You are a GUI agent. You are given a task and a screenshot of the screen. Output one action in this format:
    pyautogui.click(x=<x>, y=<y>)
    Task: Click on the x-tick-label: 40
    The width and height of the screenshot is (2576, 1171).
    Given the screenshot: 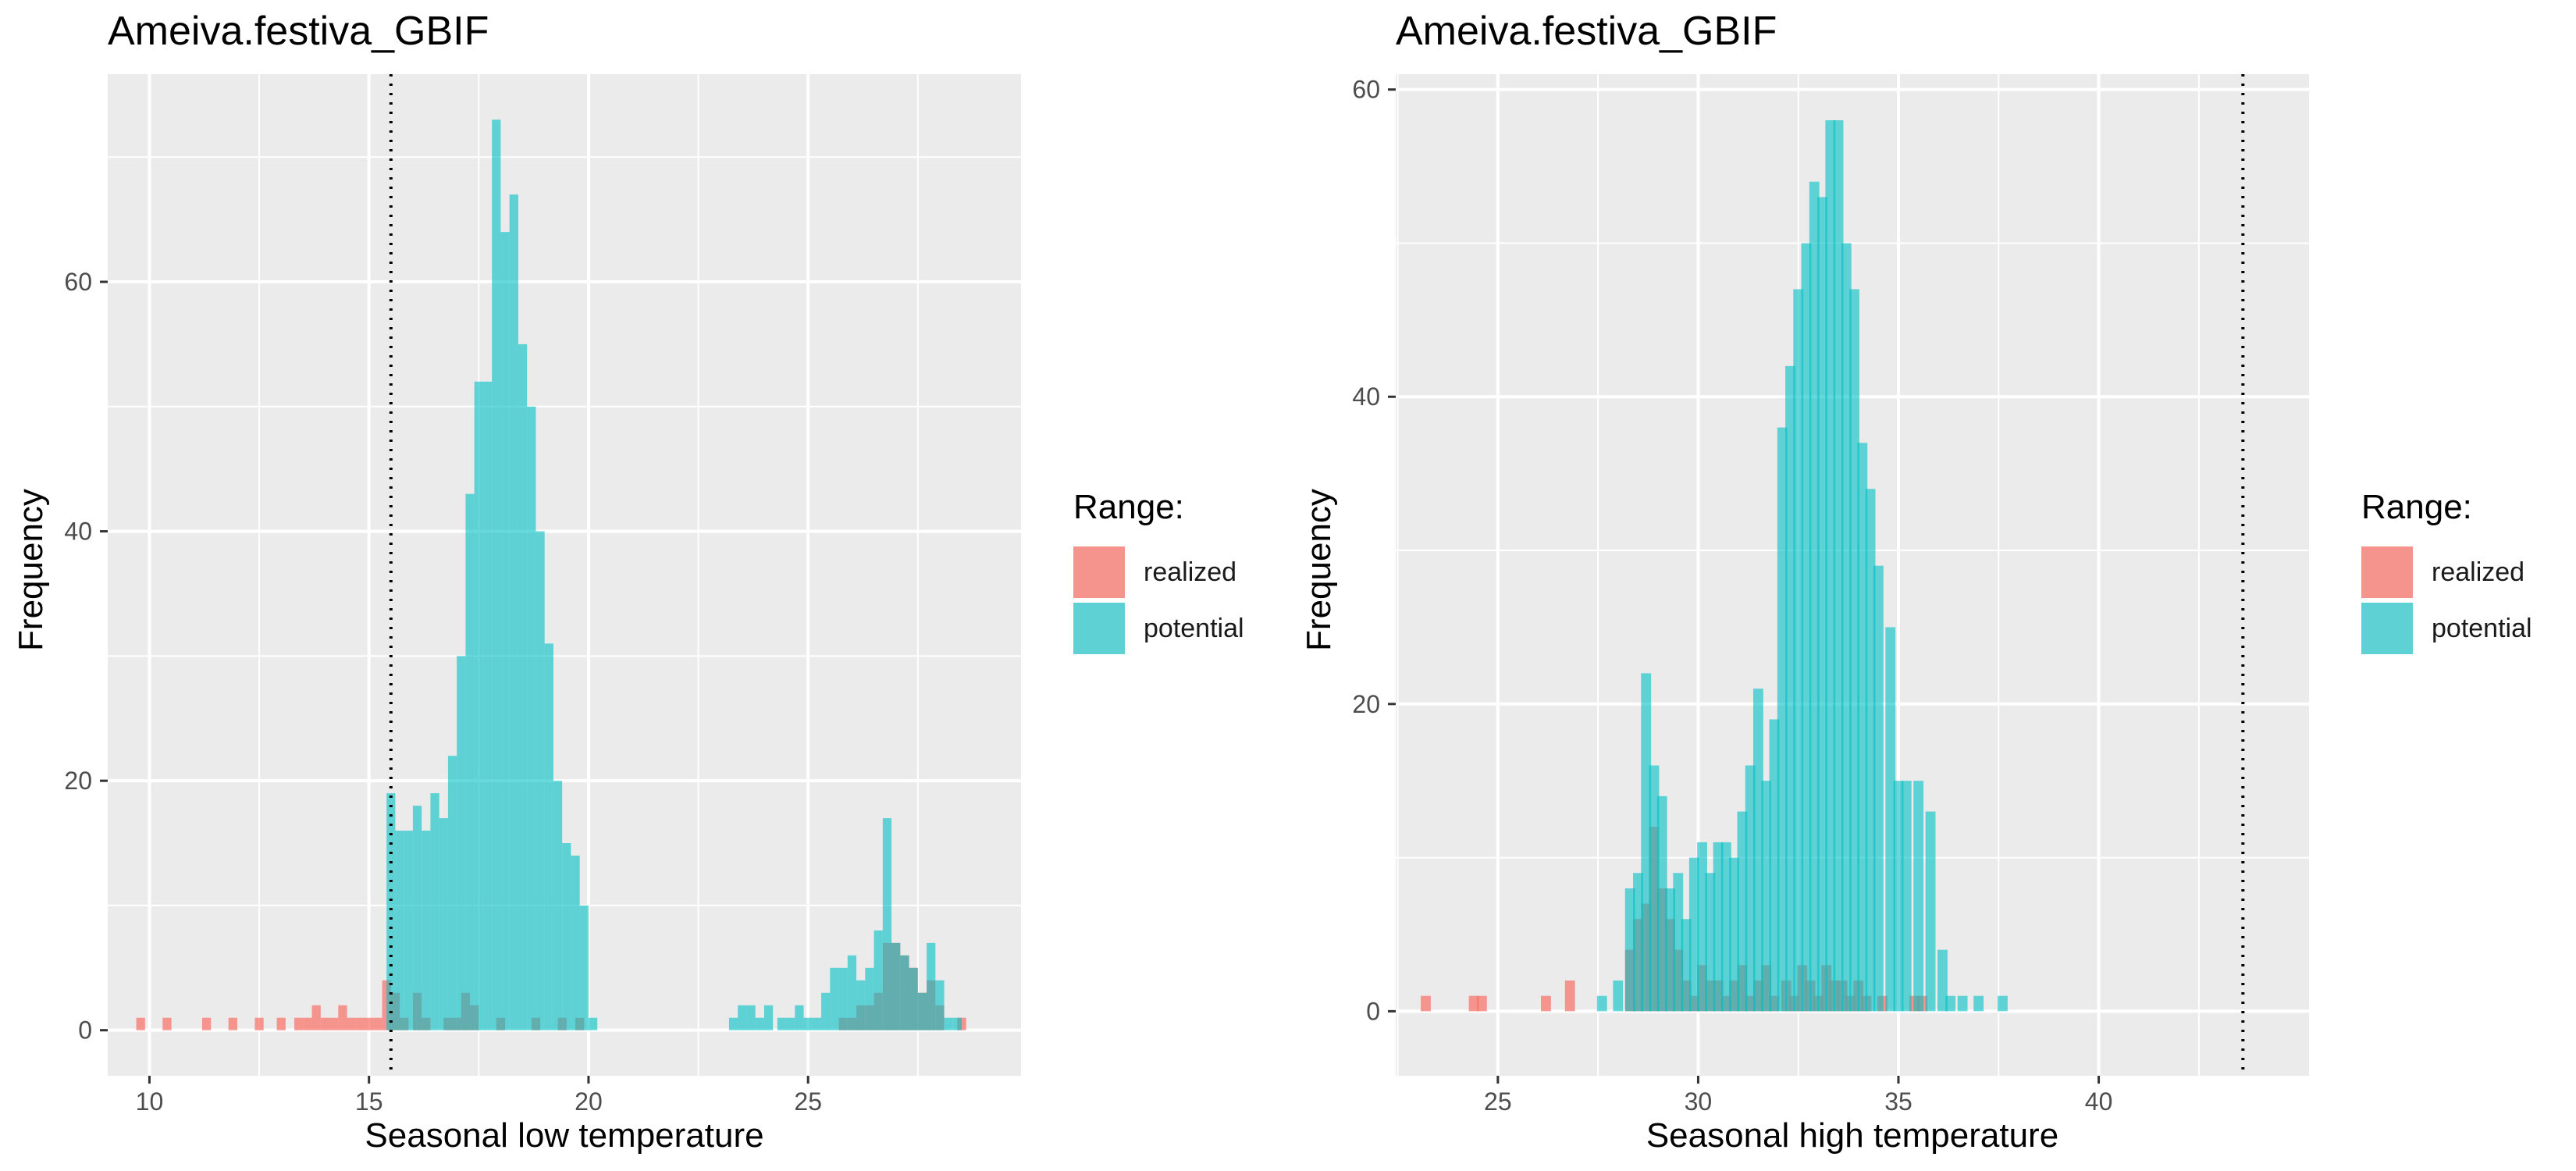 What is the action you would take?
    pyautogui.click(x=2099, y=1101)
    